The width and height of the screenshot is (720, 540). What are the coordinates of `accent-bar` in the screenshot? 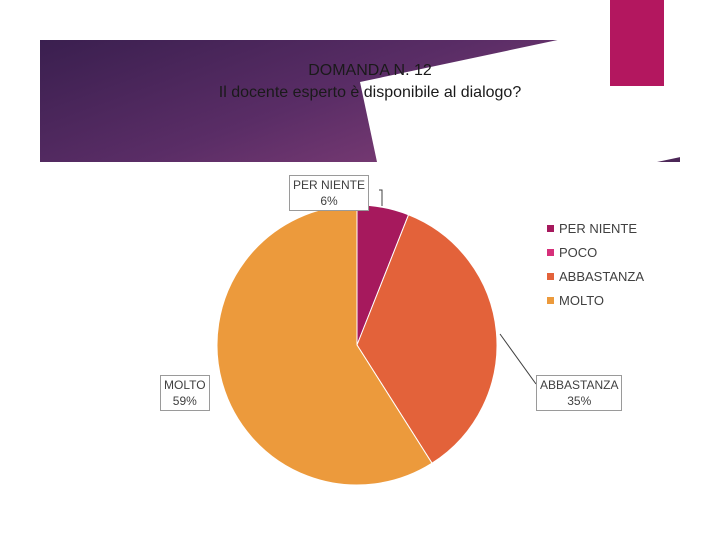 It's located at (637, 43).